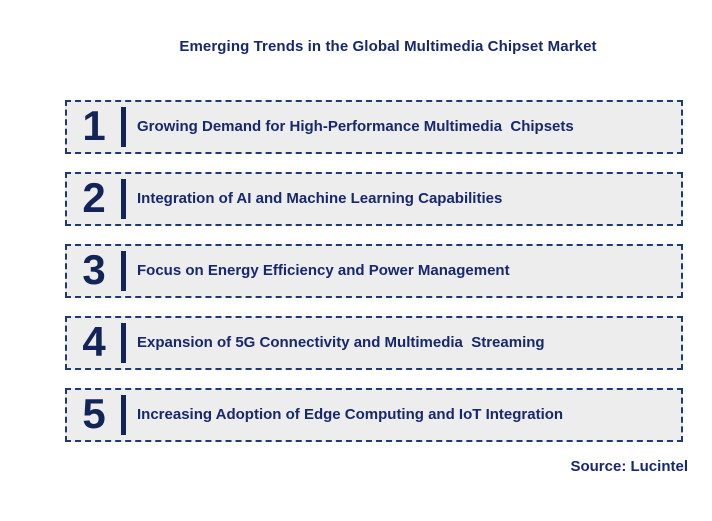  I want to click on trend-number: 1, so click(94, 125).